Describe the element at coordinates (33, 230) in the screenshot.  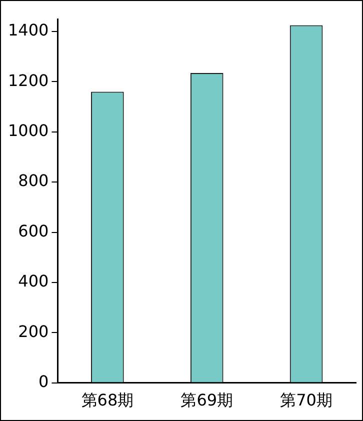
I see `y-tick-label: 600` at that location.